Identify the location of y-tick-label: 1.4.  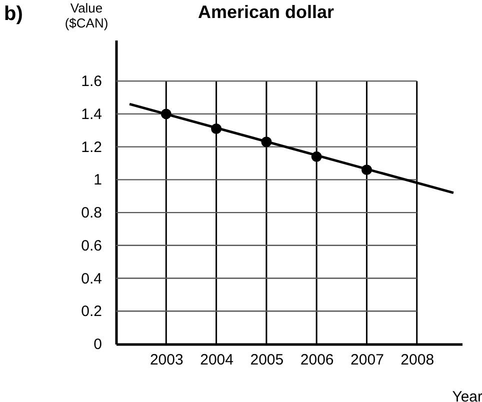
(91, 114).